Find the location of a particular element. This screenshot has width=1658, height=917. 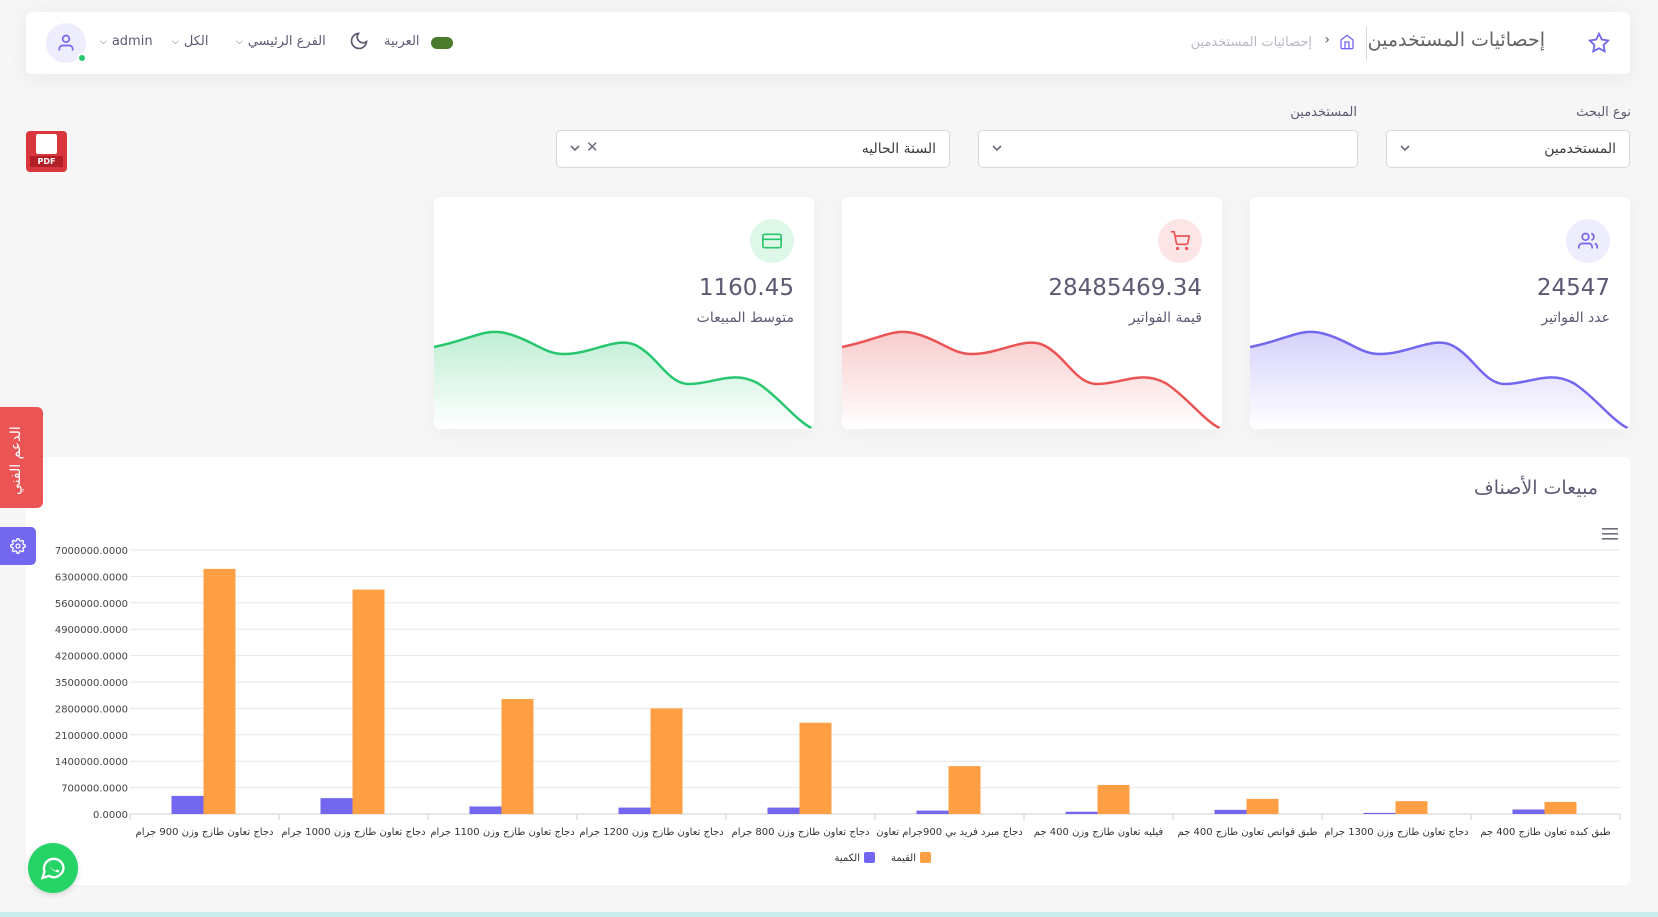

legend-label: القيمة is located at coordinates (903, 858).